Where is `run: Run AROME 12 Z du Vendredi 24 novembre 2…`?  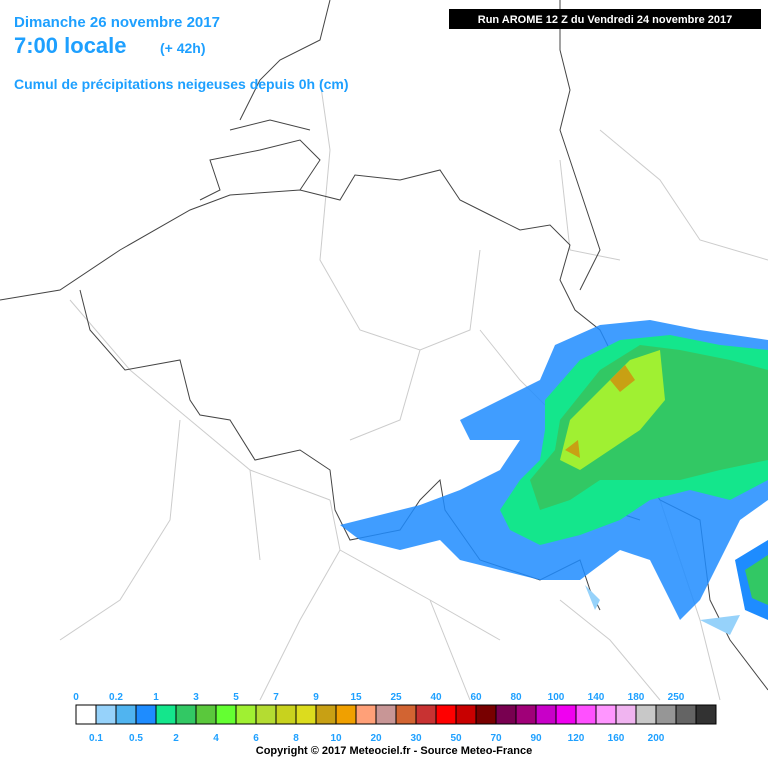
run: Run AROME 12 Z du Vendredi 24 novembre 2… is located at coordinates (605, 20).